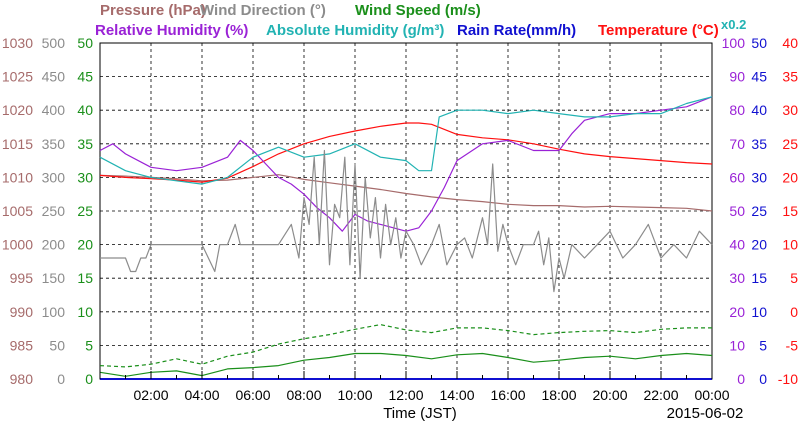 Image resolution: width=800 pixels, height=434 pixels. What do you see at coordinates (54, 278) in the screenshot?
I see `y-tick-label-wind-direction: 150` at bounding box center [54, 278].